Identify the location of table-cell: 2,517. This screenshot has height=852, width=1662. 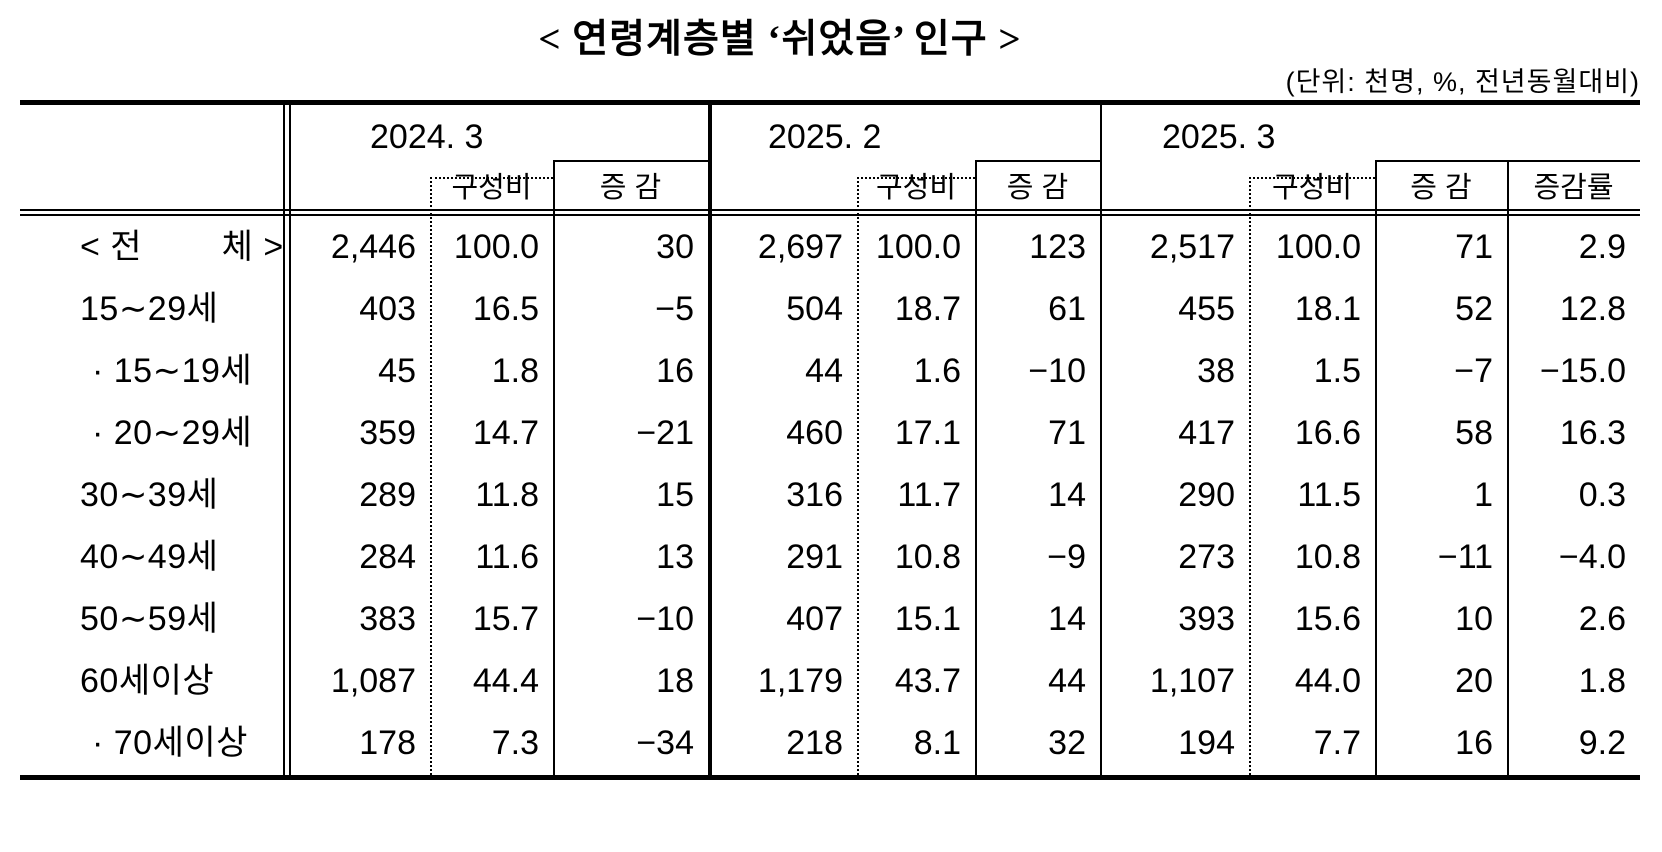
(1192, 247).